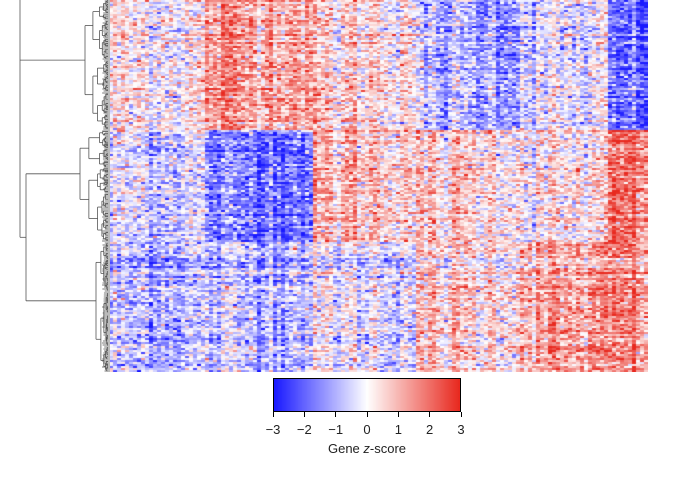 This screenshot has height=487, width=681. Describe the element at coordinates (367, 395) in the screenshot. I see `colorbar-gradient` at that location.